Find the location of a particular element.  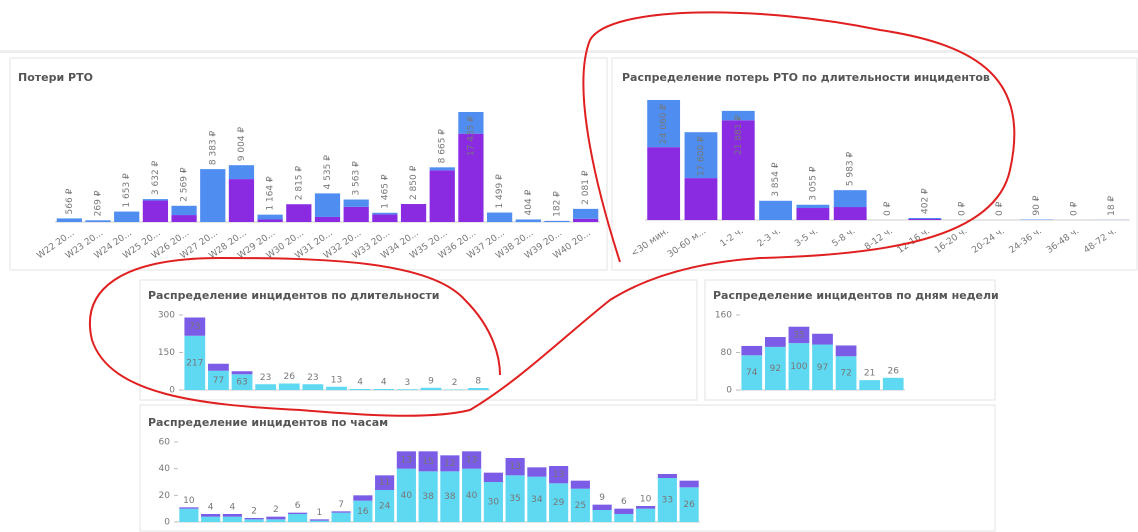

value-label: 24 is located at coordinates (385, 507).